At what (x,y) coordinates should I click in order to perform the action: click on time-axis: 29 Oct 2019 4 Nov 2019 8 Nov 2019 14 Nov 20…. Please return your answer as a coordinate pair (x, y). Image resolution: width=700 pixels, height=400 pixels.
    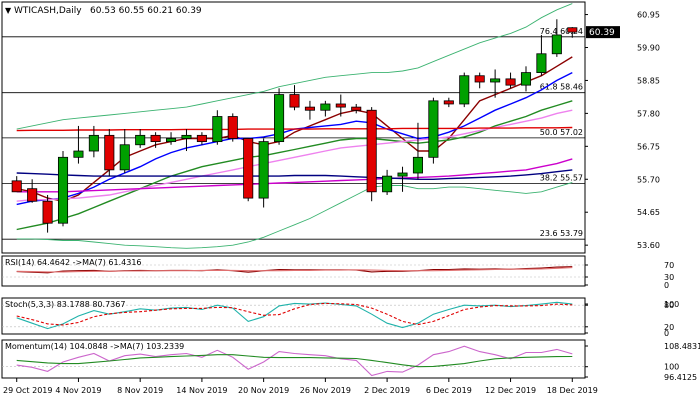
    Looking at the image, I should click on (300, 386).